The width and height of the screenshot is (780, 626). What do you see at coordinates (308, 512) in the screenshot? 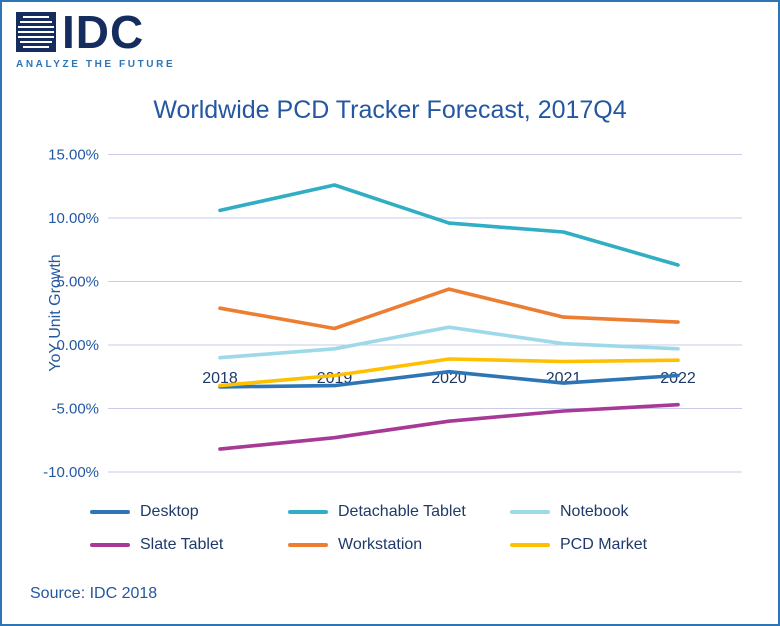
I see `legend-swatch-detachable-tablet` at bounding box center [308, 512].